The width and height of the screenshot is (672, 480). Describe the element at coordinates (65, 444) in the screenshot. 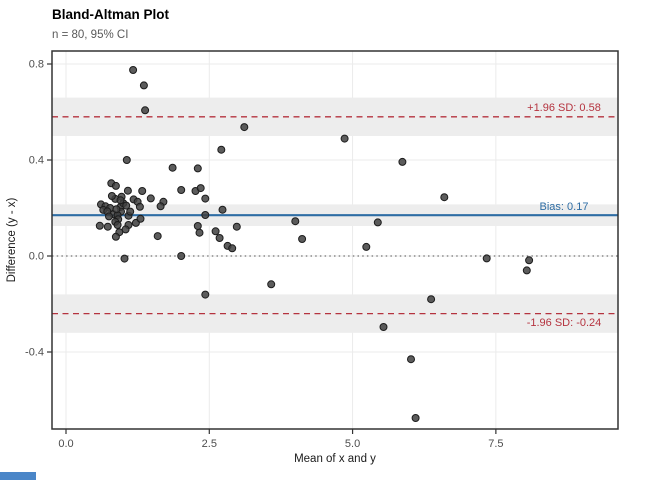

I see `x-tick-label: 0.0` at that location.